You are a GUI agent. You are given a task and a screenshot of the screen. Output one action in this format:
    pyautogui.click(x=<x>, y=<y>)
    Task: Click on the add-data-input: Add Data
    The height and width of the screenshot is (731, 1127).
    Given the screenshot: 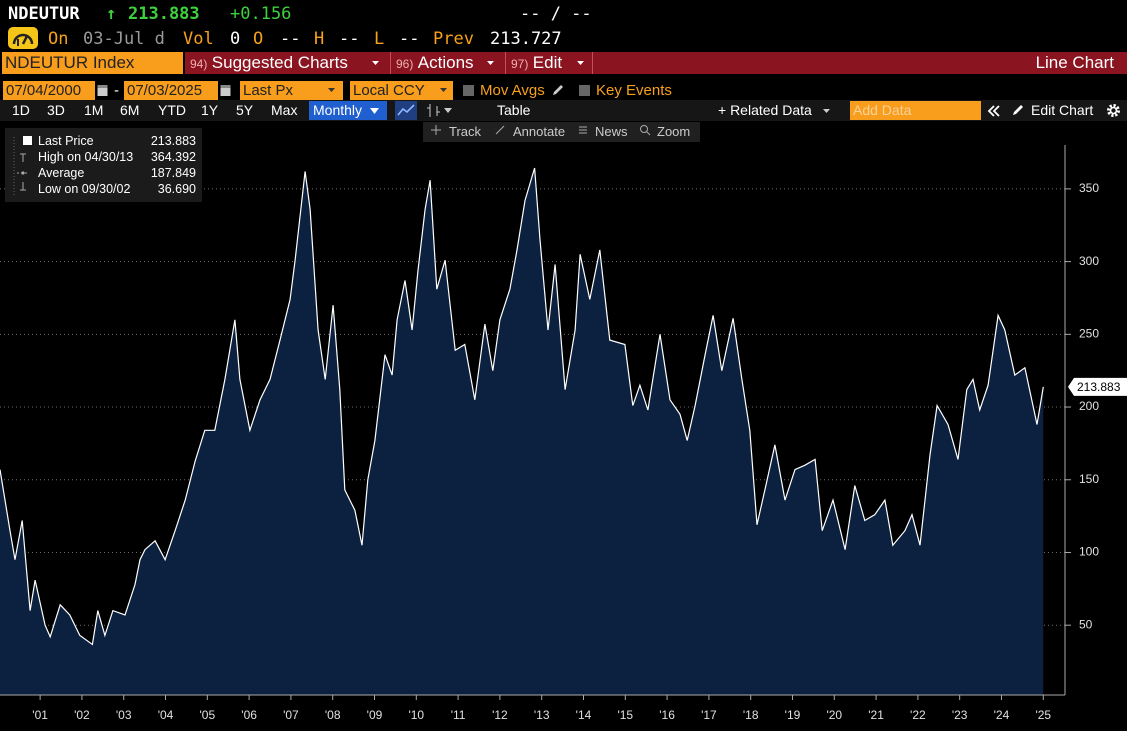 What is the action you would take?
    pyautogui.click(x=915, y=110)
    